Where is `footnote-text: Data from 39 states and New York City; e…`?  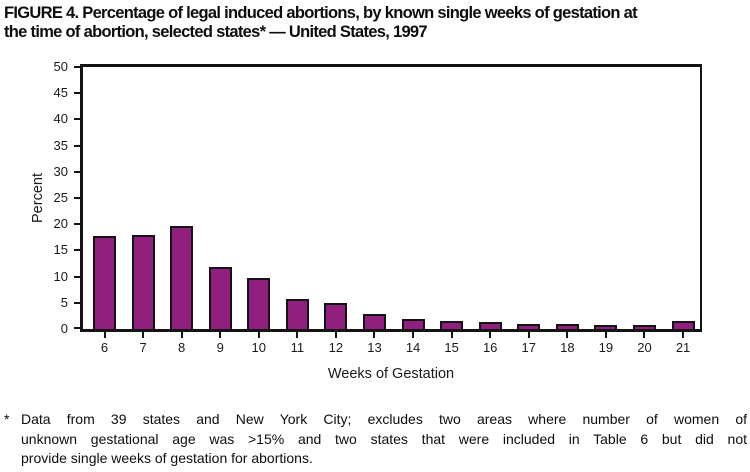
footnote-text: Data from 39 states and New York City; e… is located at coordinates (384, 419).